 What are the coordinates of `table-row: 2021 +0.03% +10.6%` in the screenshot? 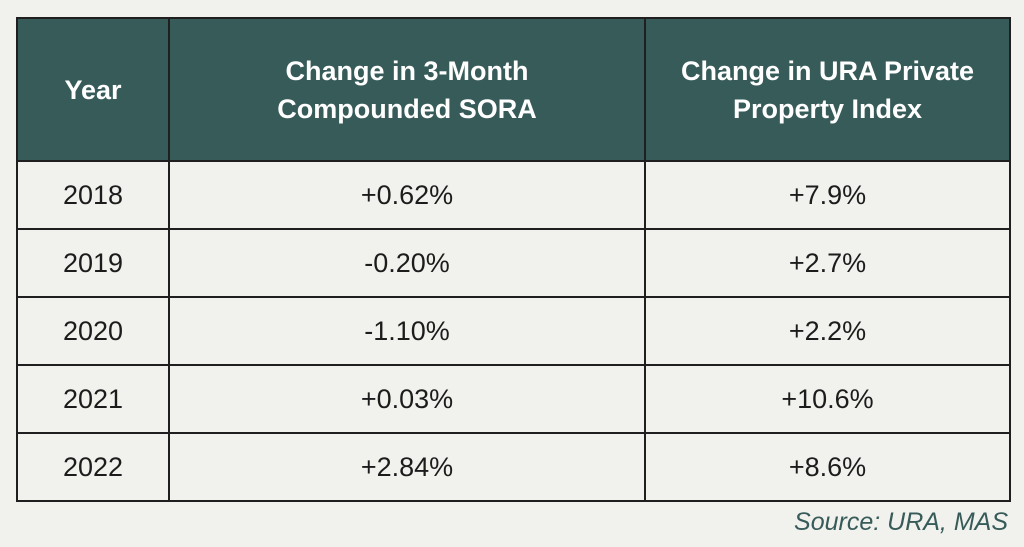 It's located at (513, 399).